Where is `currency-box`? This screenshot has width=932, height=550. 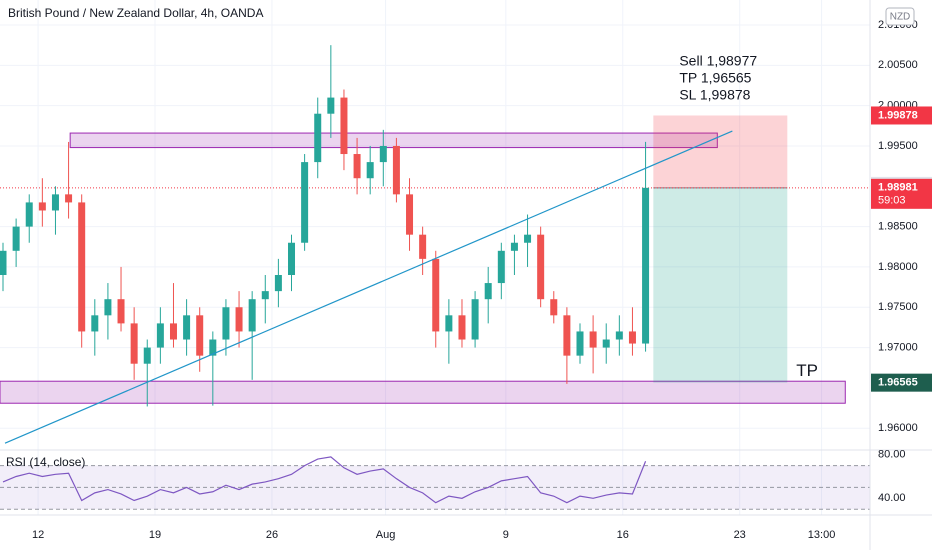 currency-box is located at coordinates (900, 16).